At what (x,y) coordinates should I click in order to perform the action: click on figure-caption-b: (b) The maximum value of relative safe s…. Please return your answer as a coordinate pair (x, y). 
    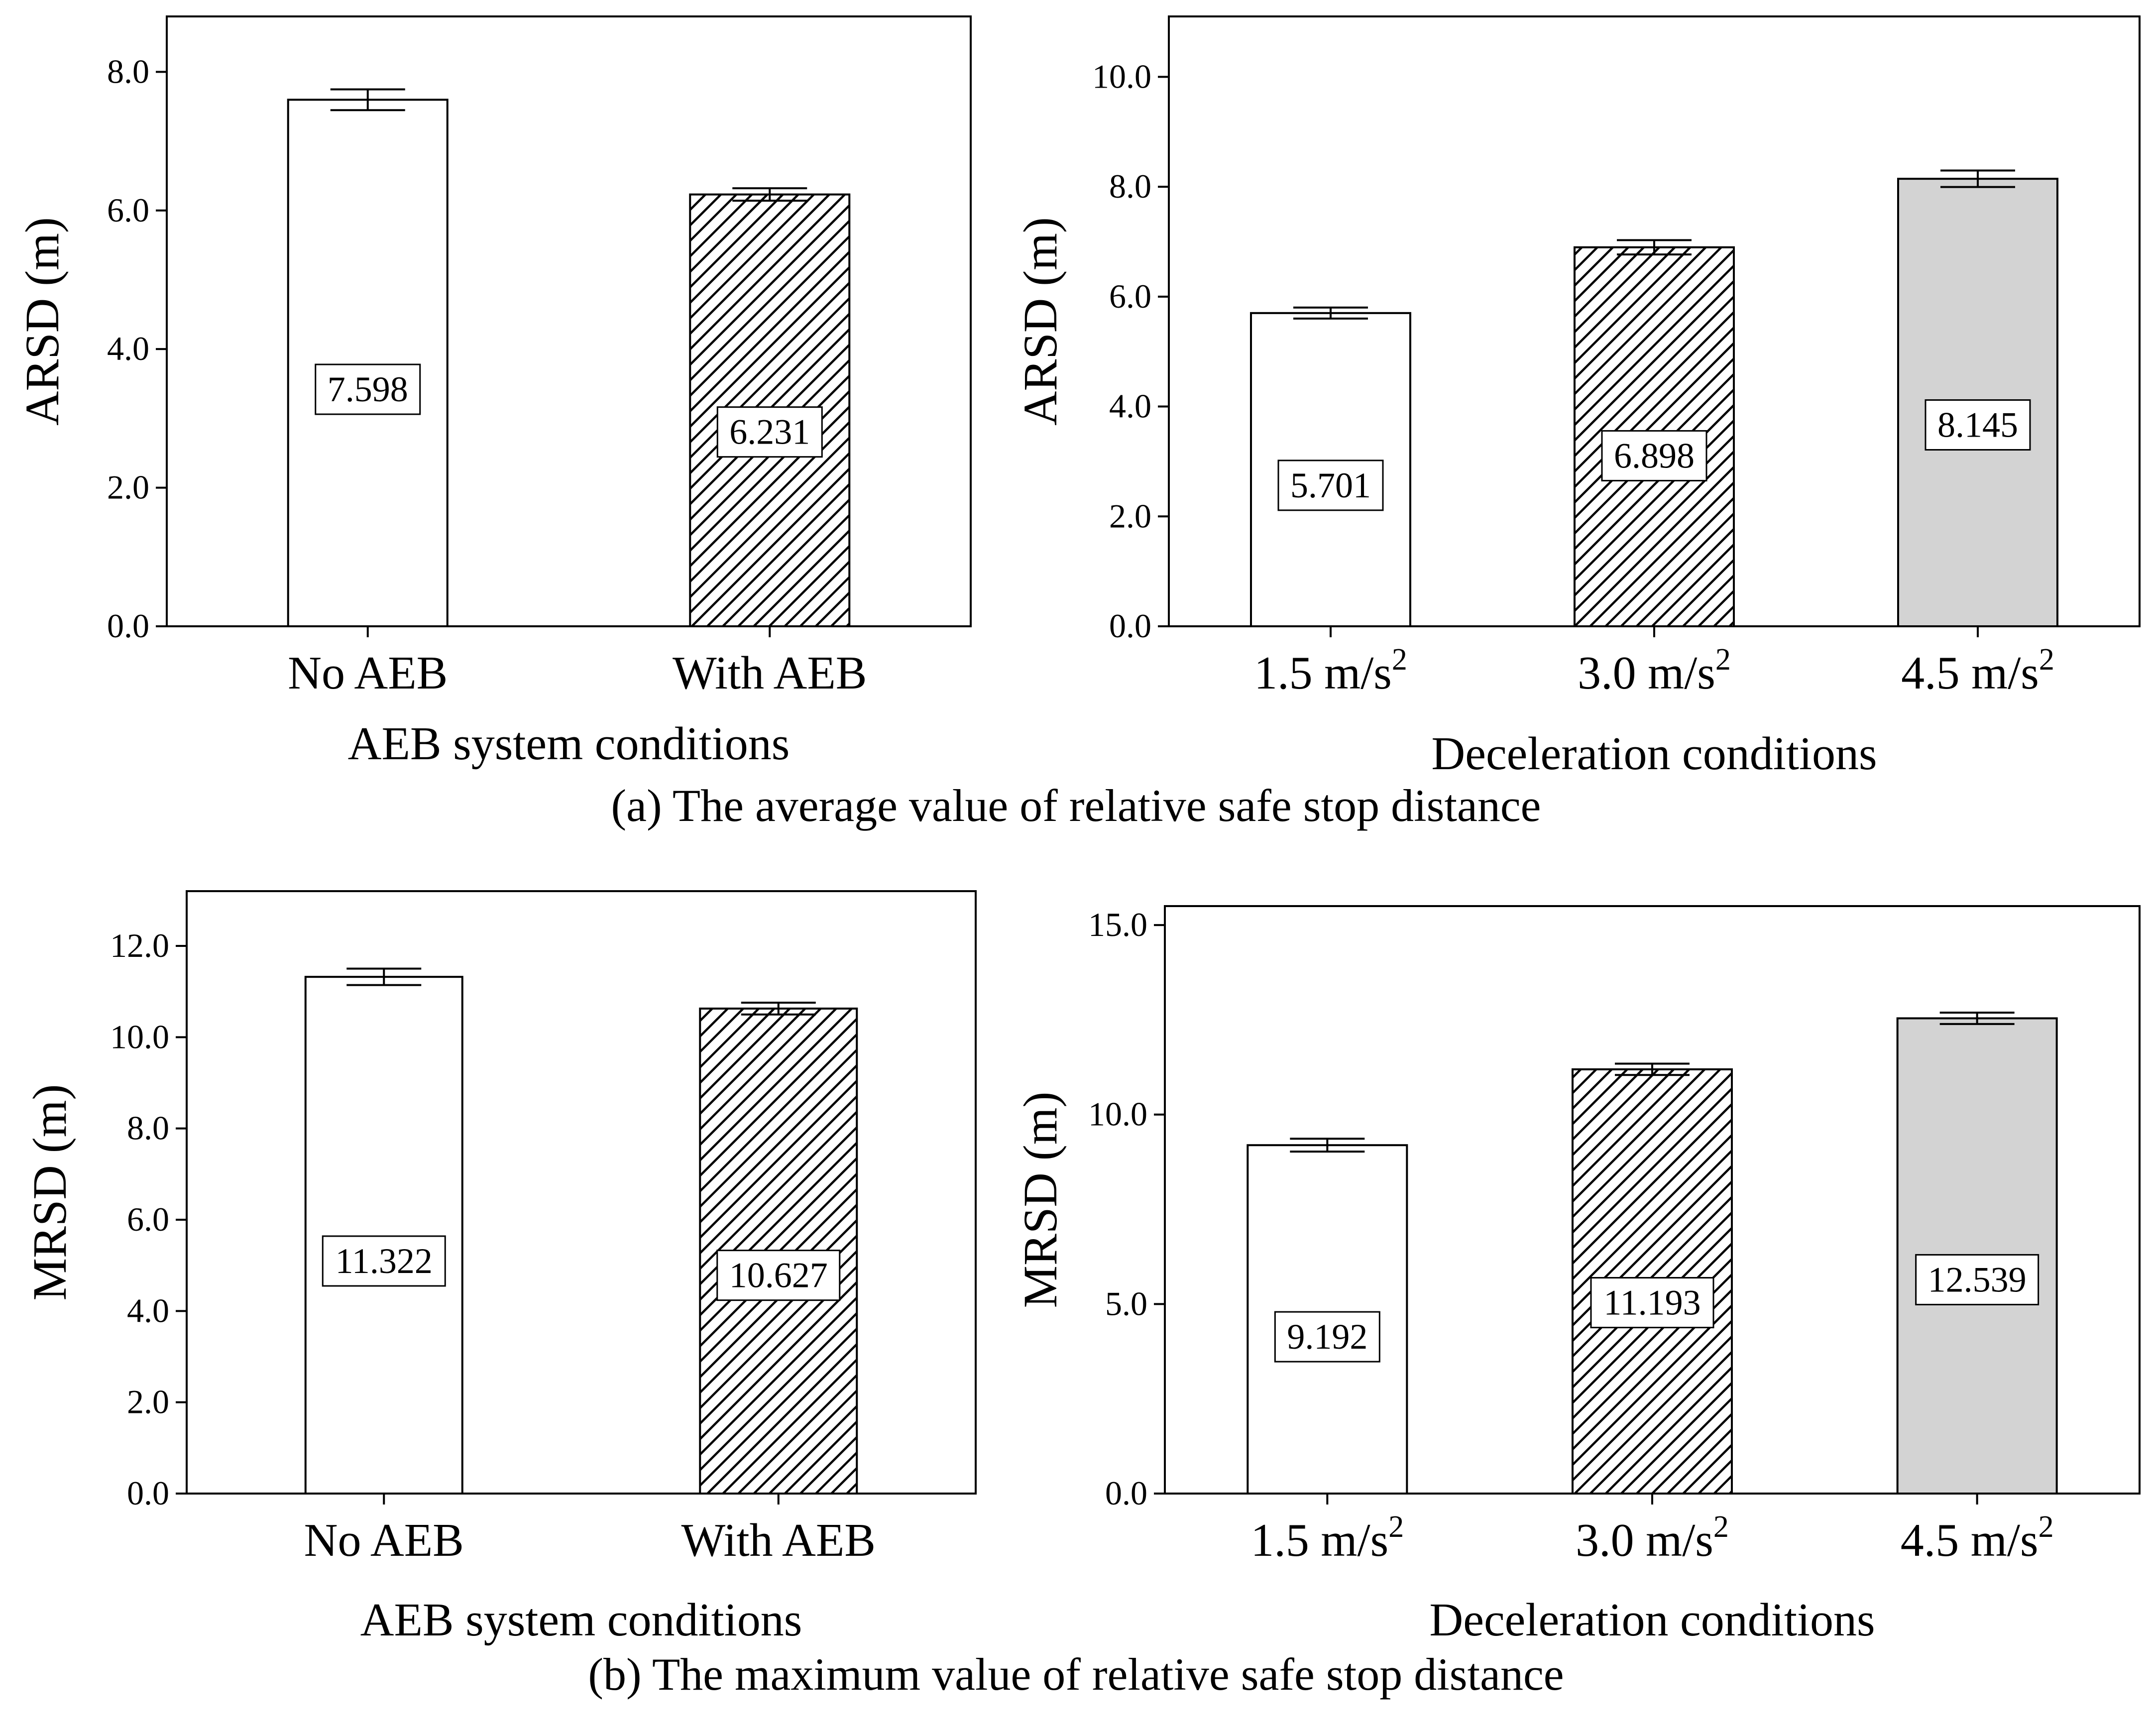
    Looking at the image, I should click on (1076, 1674).